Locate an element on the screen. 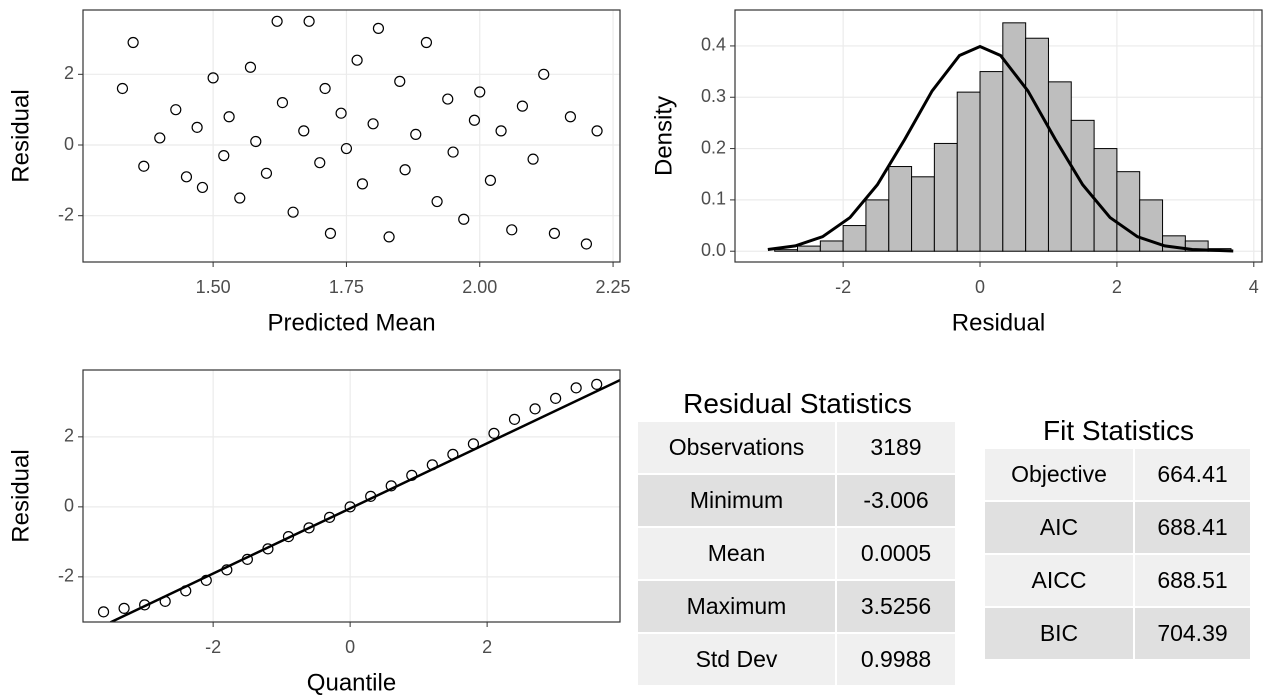 This screenshot has height=700, width=1269. table-row: Mean 0.0005 is located at coordinates (797, 553).